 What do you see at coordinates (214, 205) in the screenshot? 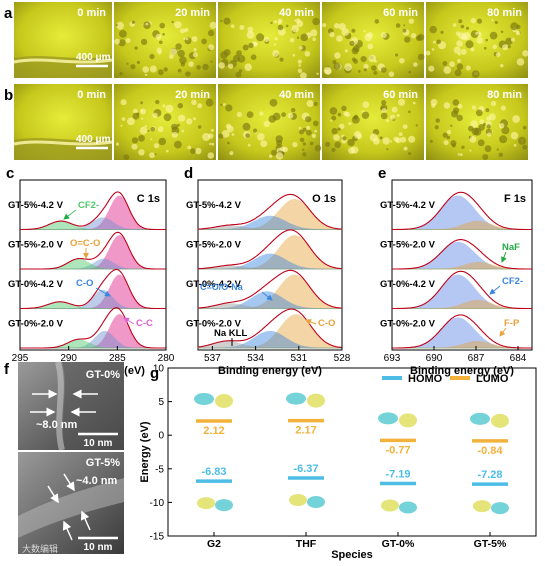
I see `xps-d-series-label: GT-5%-4.2 V` at bounding box center [214, 205].